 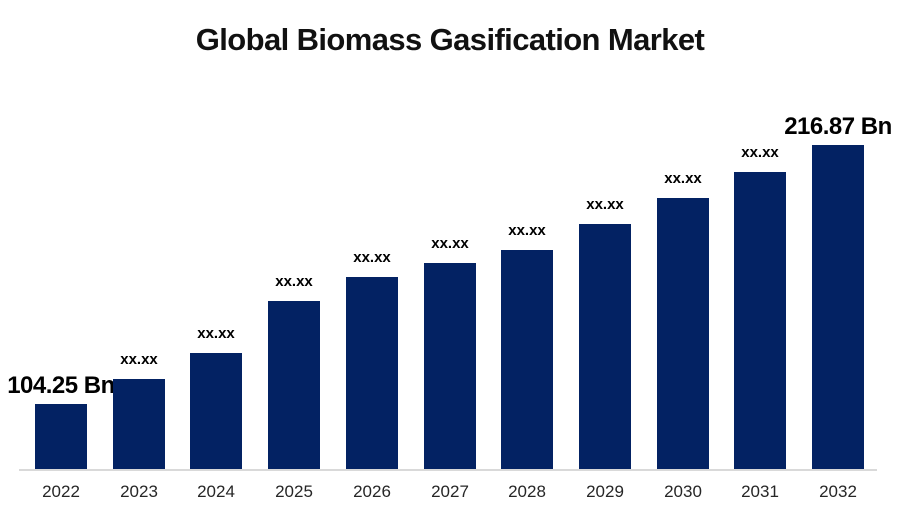 I want to click on value-label-2026: xx.xx, so click(x=372, y=257).